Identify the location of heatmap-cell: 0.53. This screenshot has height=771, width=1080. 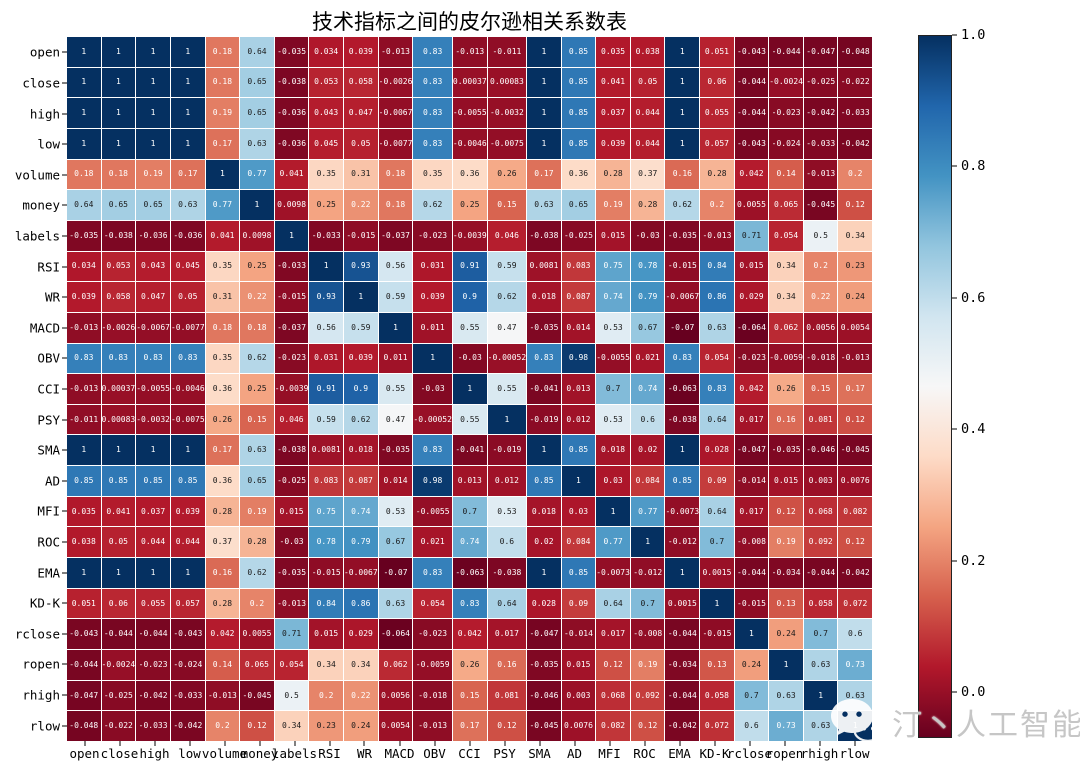
(507, 511).